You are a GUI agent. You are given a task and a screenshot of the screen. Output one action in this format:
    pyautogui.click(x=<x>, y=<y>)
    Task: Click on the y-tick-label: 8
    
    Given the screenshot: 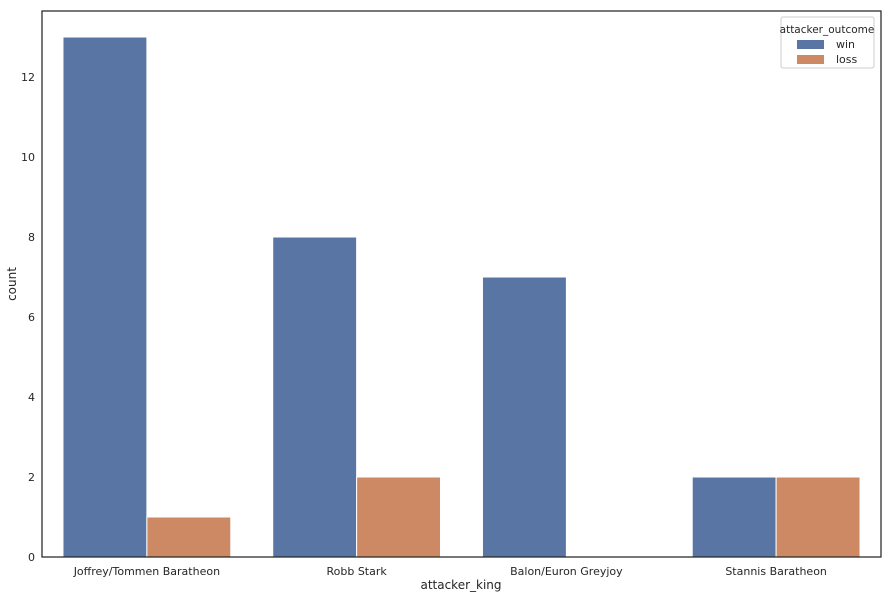 What is the action you would take?
    pyautogui.click(x=31, y=237)
    